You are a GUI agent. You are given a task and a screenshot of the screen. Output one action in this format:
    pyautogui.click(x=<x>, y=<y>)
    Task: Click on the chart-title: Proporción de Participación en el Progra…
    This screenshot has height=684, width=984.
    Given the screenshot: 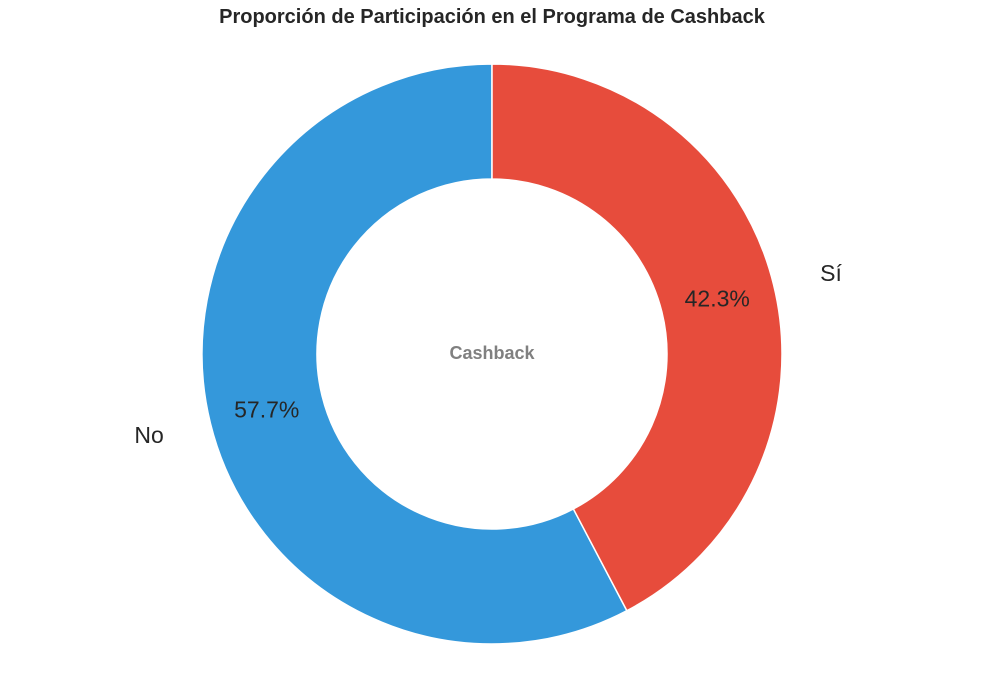 What is the action you would take?
    pyautogui.click(x=492, y=17)
    